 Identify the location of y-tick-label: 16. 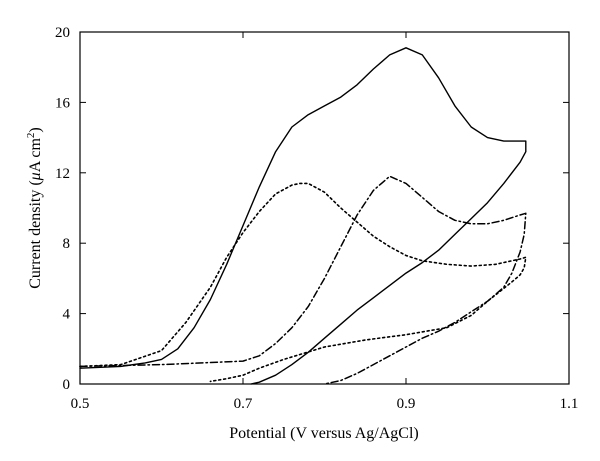
(63, 103).